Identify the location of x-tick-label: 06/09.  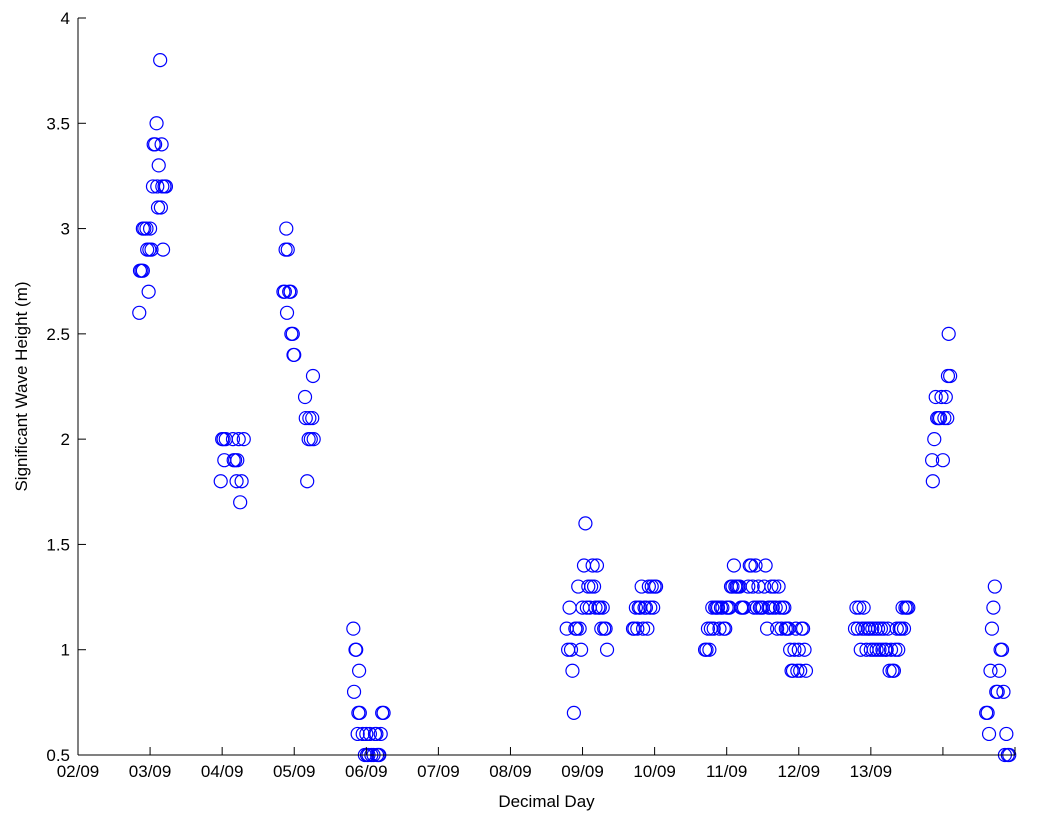
(366, 771).